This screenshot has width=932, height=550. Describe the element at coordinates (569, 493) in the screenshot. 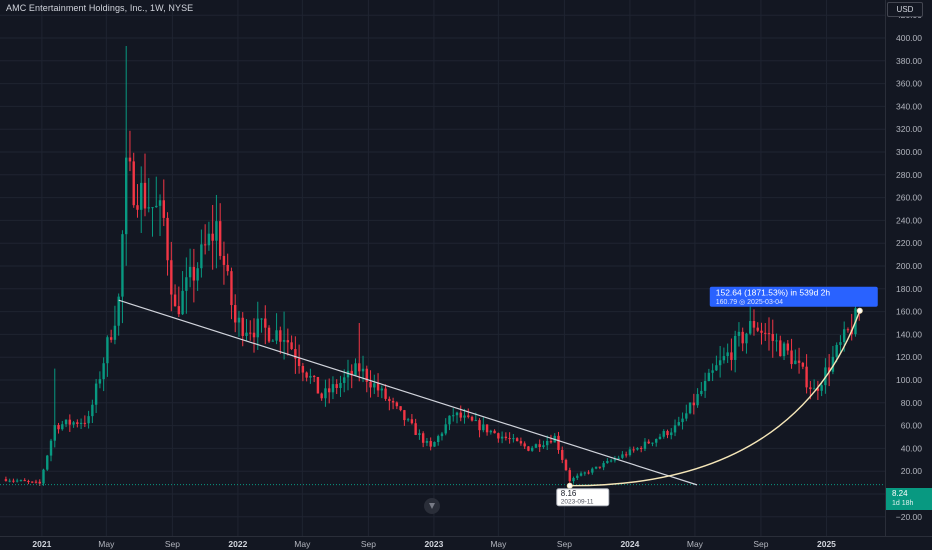

I see `low-label-value: 8.16` at that location.